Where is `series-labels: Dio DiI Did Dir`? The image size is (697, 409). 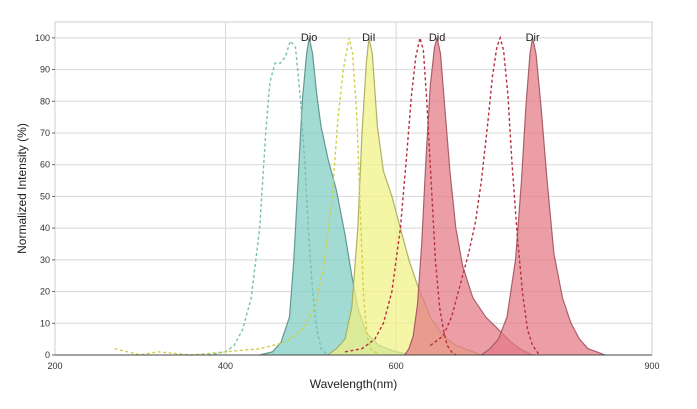
series-labels: Dio DiI Did Dir is located at coordinates (420, 38).